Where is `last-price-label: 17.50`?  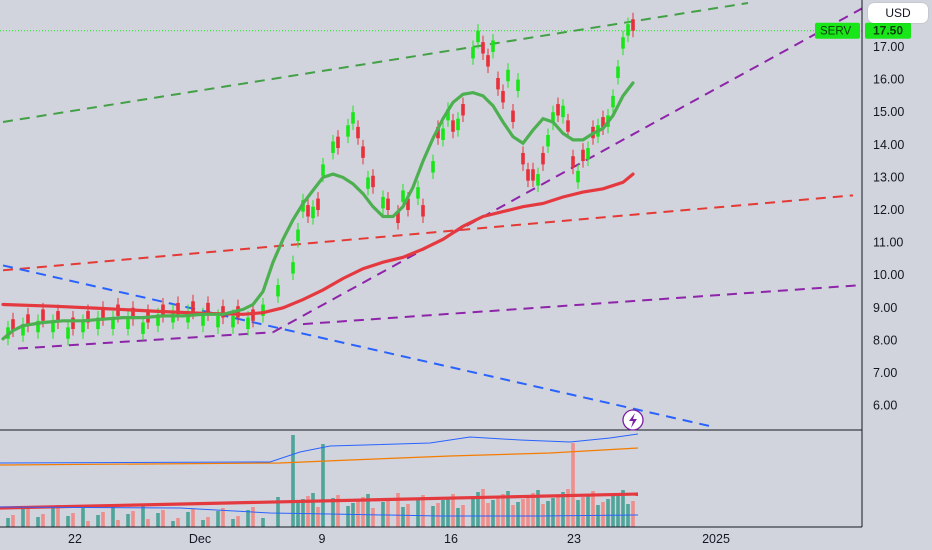
last-price-label: 17.50 is located at coordinates (888, 31).